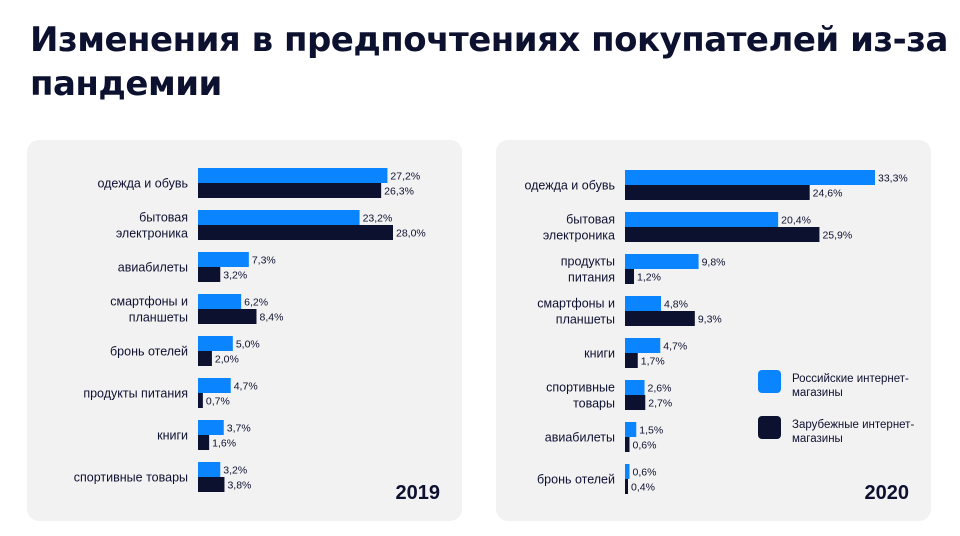 The image size is (960, 536). What do you see at coordinates (576, 304) in the screenshot?
I see `category-label-line: смартфоны и` at bounding box center [576, 304].